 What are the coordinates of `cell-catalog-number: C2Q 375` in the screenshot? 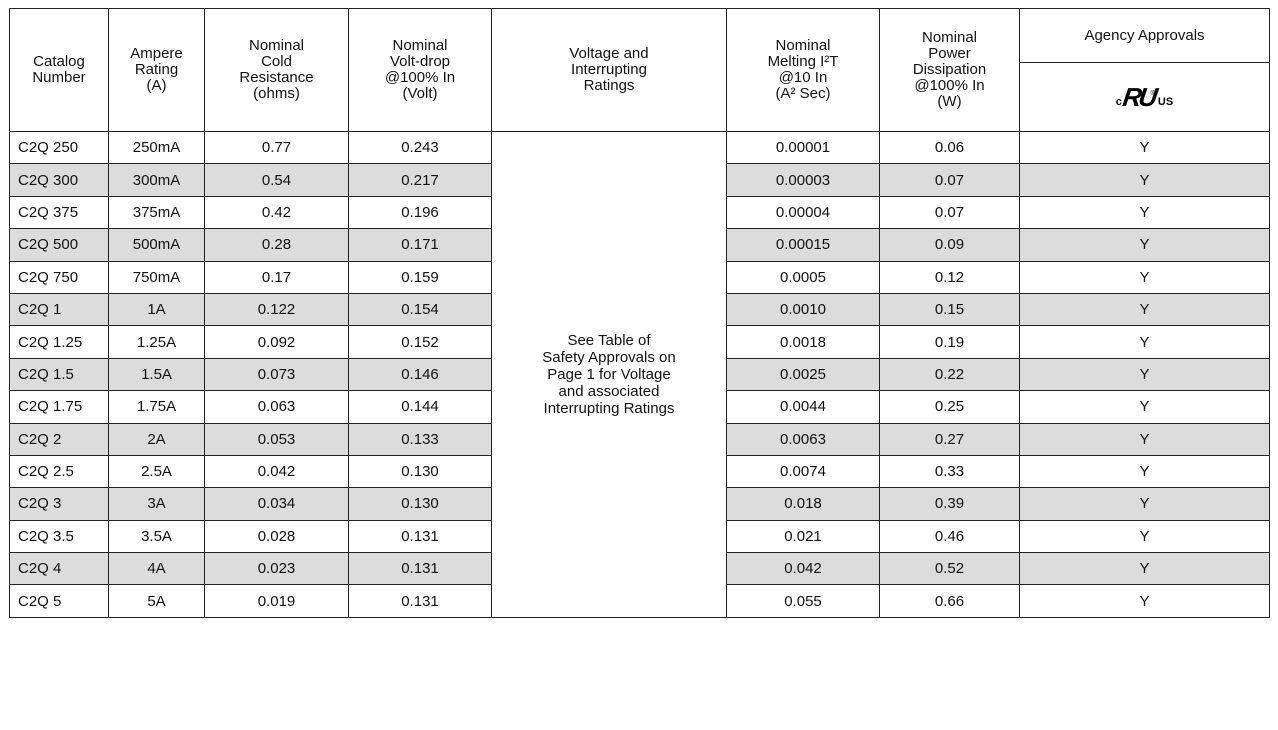 It's located at (59, 212).